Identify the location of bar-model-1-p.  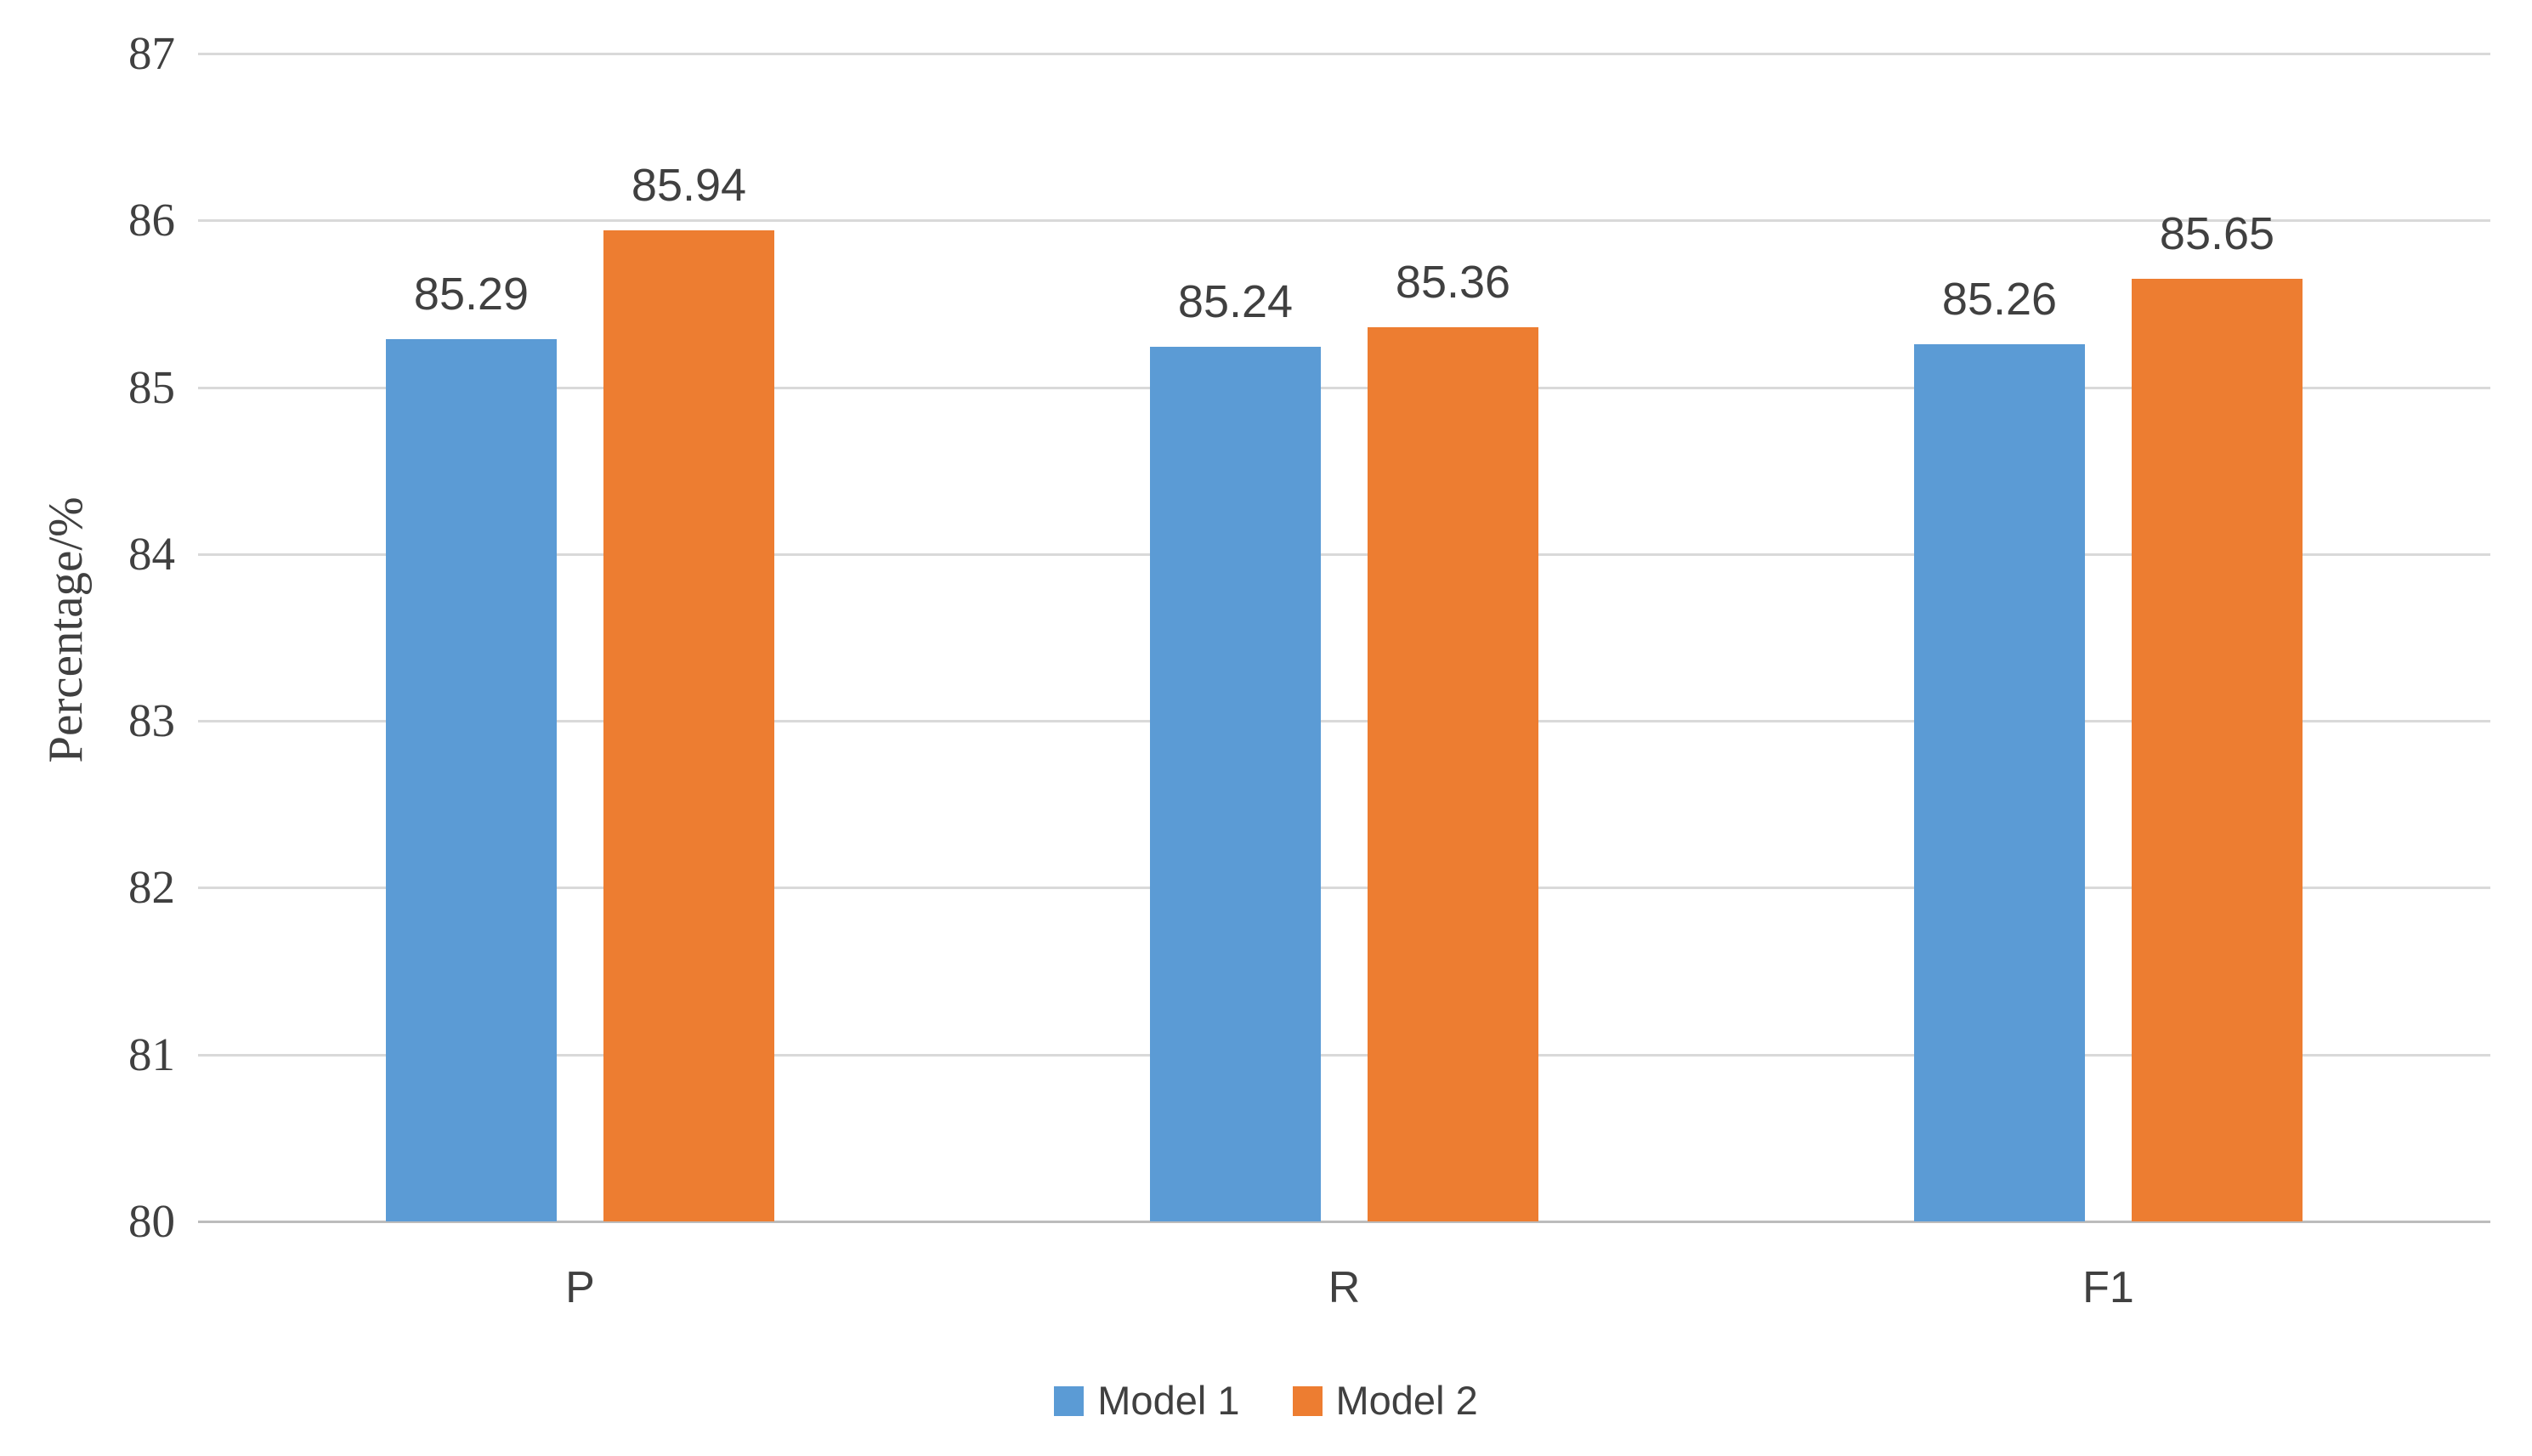
(471, 779).